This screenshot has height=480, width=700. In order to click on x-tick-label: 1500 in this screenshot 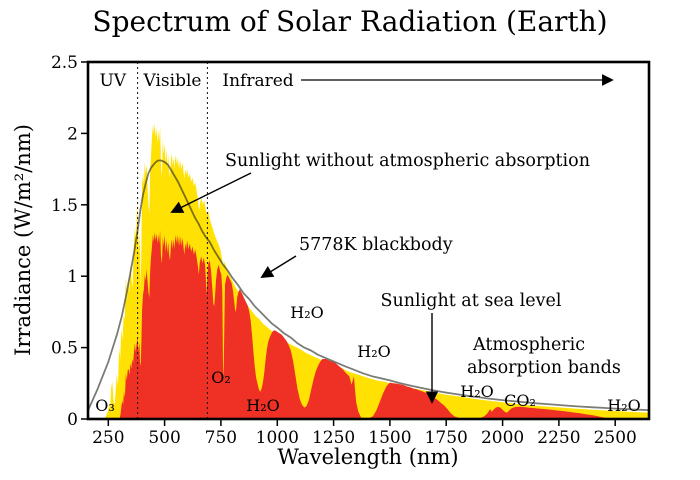, I will do `click(389, 438)`.